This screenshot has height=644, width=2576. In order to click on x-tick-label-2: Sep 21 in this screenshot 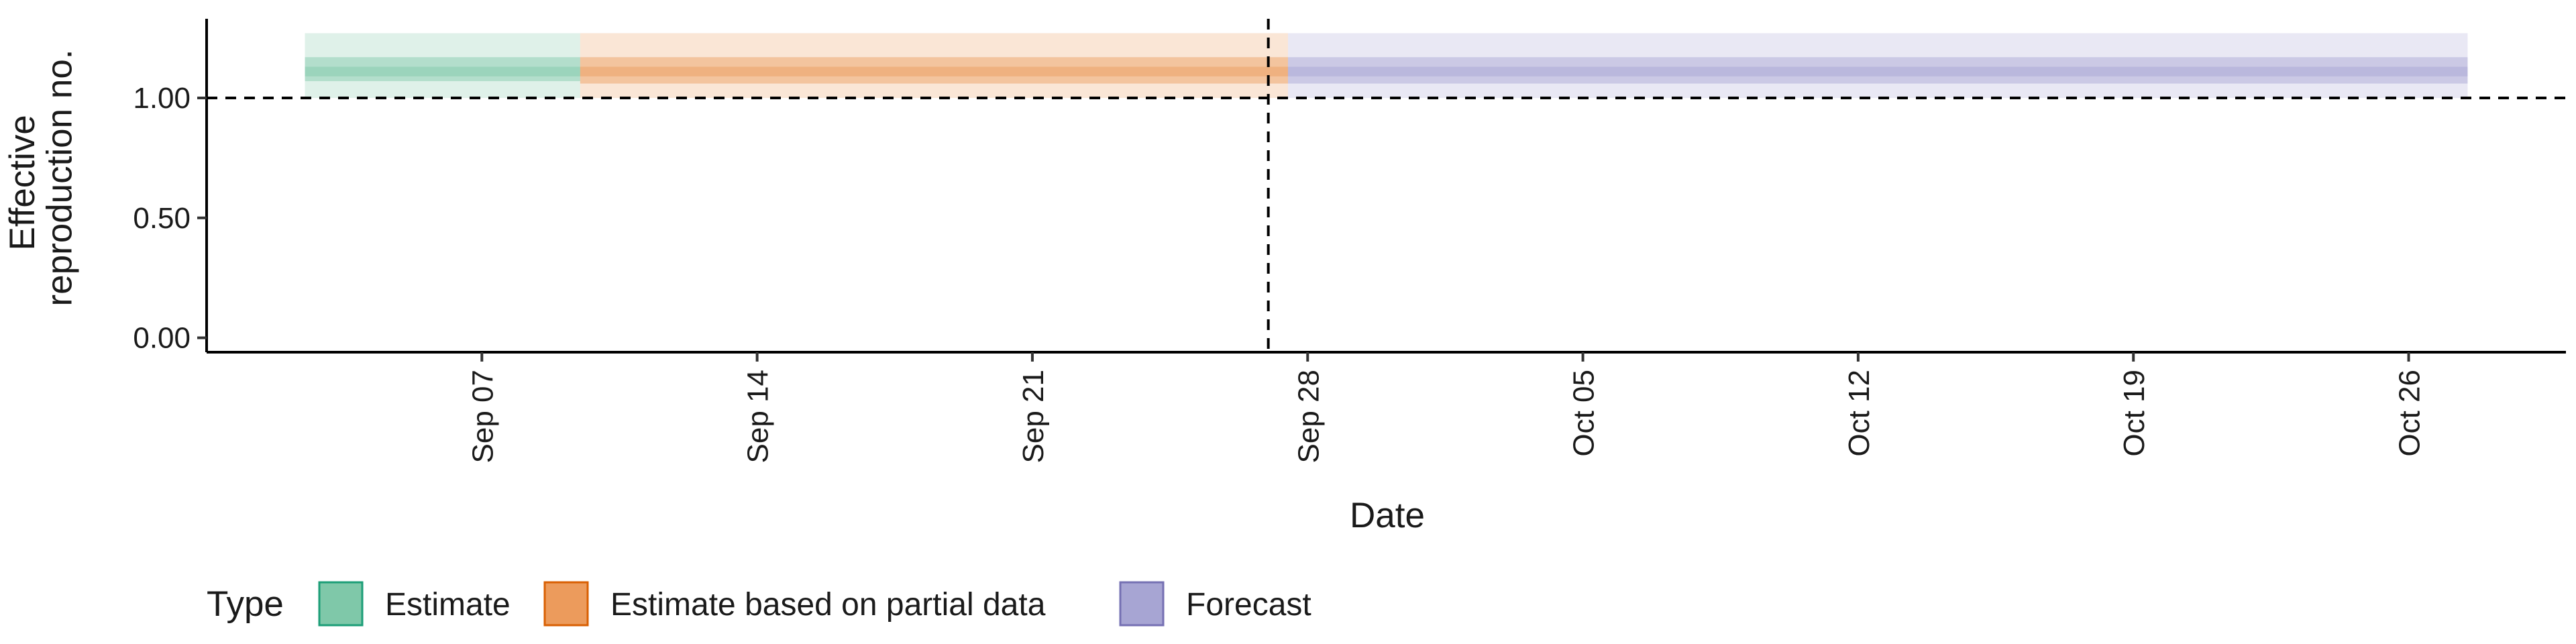, I will do `click(1033, 416)`.